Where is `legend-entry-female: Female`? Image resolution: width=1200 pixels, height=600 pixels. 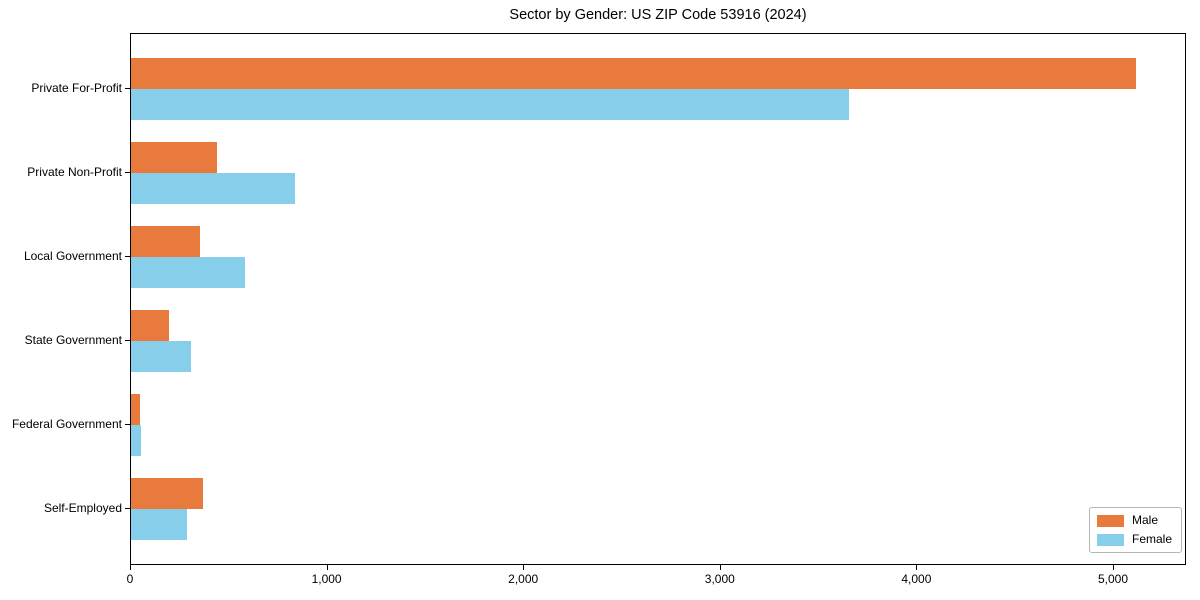
legend-entry-female: Female is located at coordinates (1134, 539).